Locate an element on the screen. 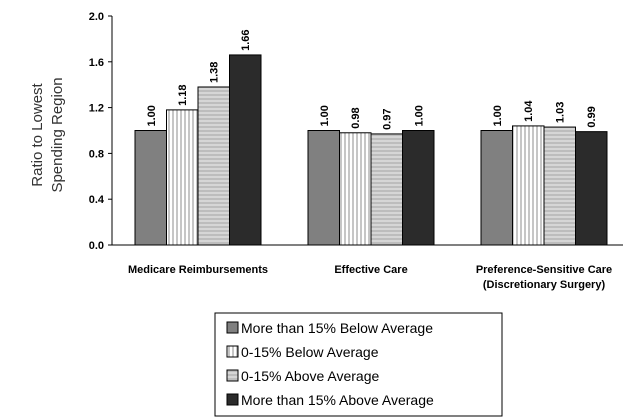  y-tick-label: 0.8 is located at coordinates (96, 154).